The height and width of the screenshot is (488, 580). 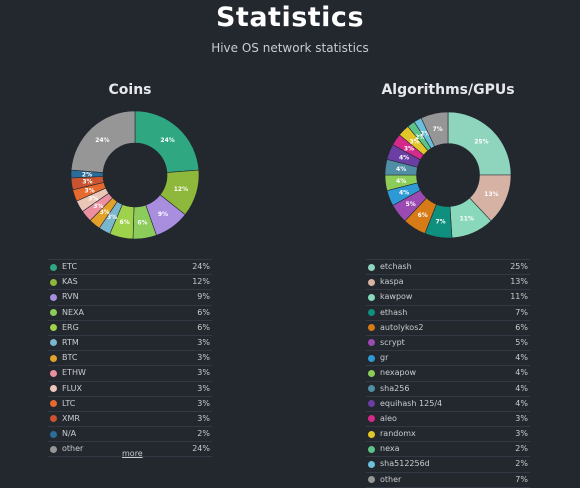 What do you see at coordinates (401, 181) in the screenshot?
I see `algorithms-slice-label-nexapow: 4%` at bounding box center [401, 181].